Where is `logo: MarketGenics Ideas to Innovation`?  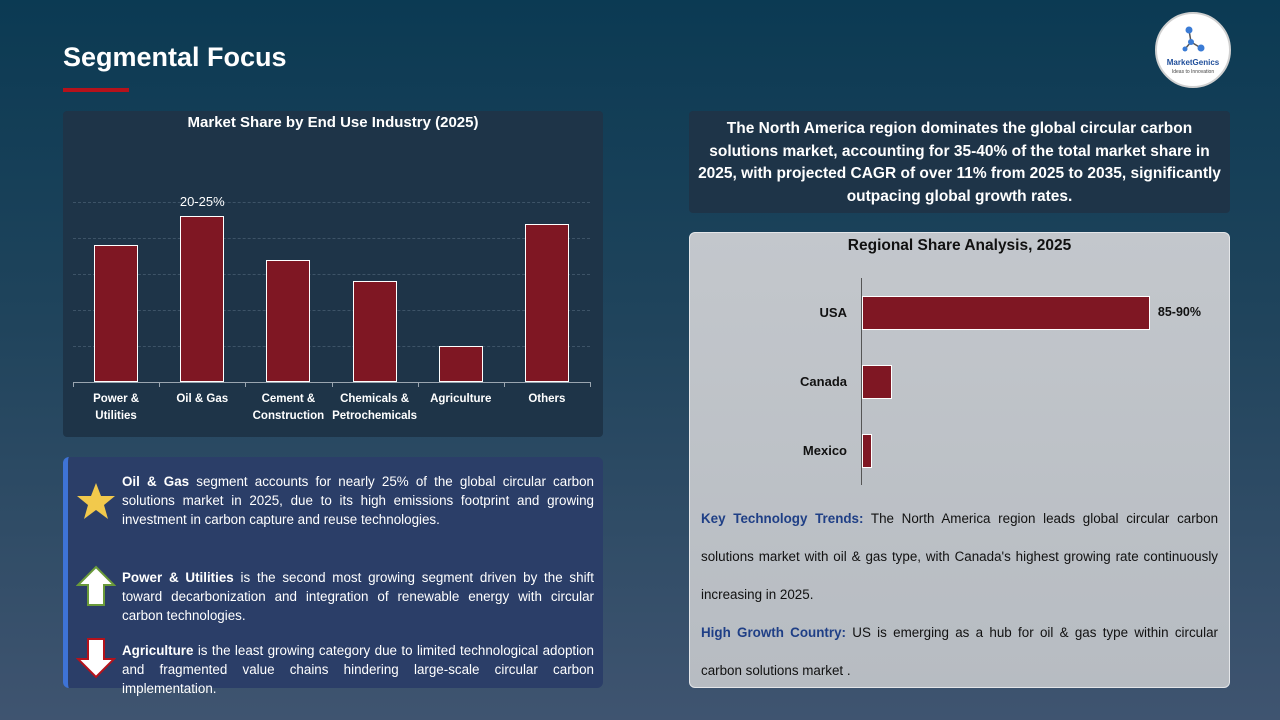 logo: MarketGenics Ideas to Innovation is located at coordinates (1193, 50).